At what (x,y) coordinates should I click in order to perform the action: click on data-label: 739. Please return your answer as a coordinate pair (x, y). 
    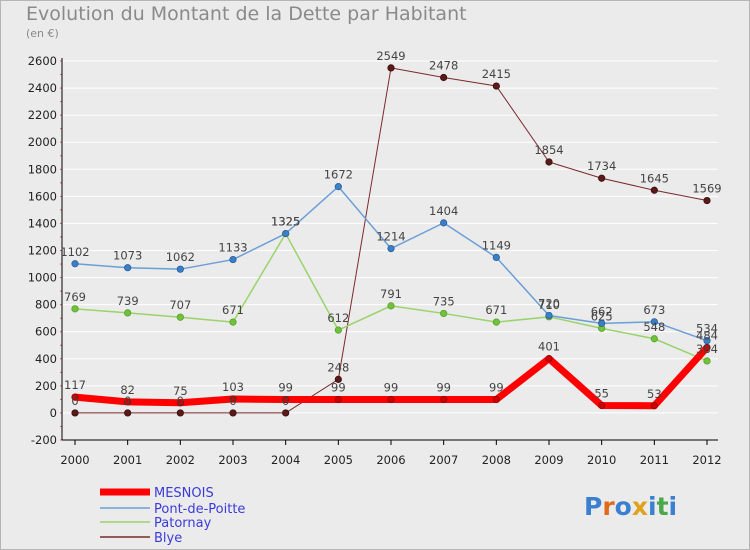
    Looking at the image, I should click on (128, 301).